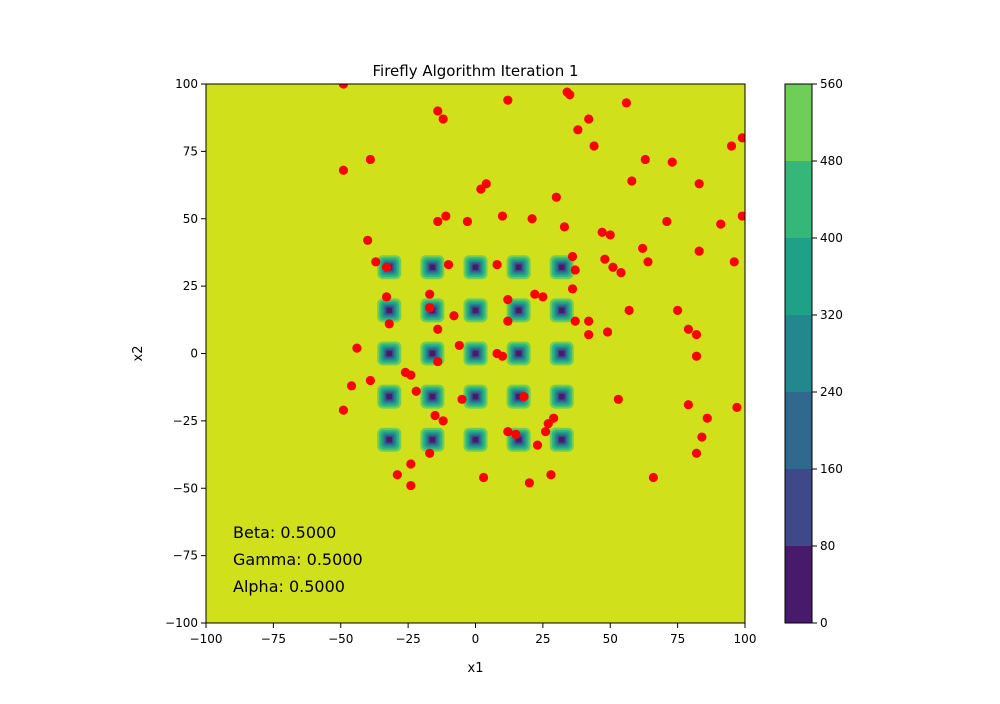 The image size is (1000, 704). Describe the element at coordinates (831, 392) in the screenshot. I see `colorbar-tick-label: 240` at that location.